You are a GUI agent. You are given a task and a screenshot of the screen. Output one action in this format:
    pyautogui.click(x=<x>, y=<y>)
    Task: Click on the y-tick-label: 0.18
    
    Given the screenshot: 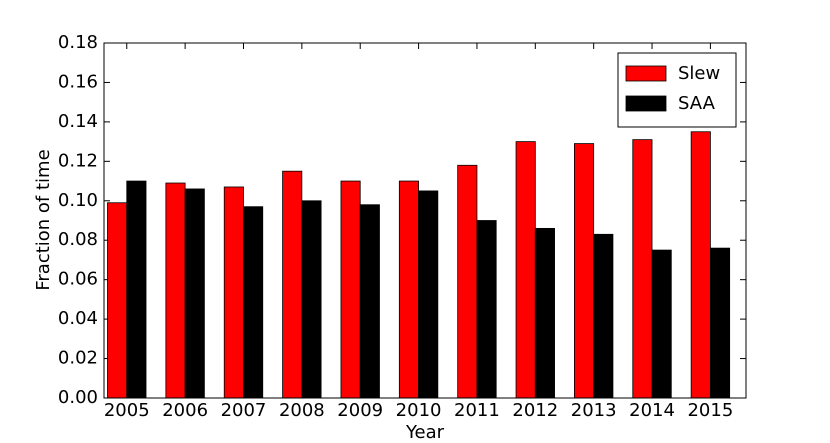 What is the action you would take?
    pyautogui.click(x=78, y=42)
    